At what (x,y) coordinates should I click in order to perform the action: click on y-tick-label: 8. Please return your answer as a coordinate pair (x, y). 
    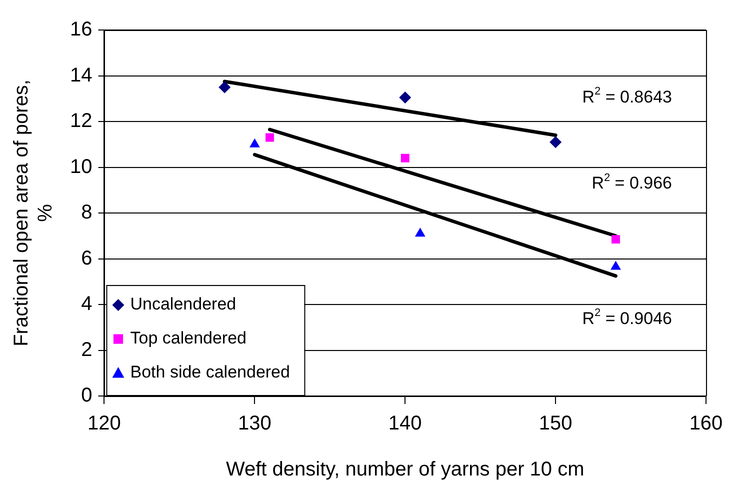
    Looking at the image, I should click on (86, 213).